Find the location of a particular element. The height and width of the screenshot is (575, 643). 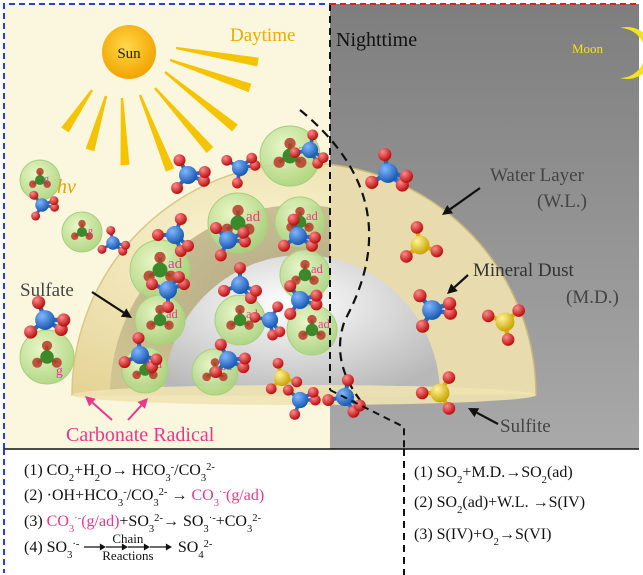

sun-icon is located at coordinates (129, 52).